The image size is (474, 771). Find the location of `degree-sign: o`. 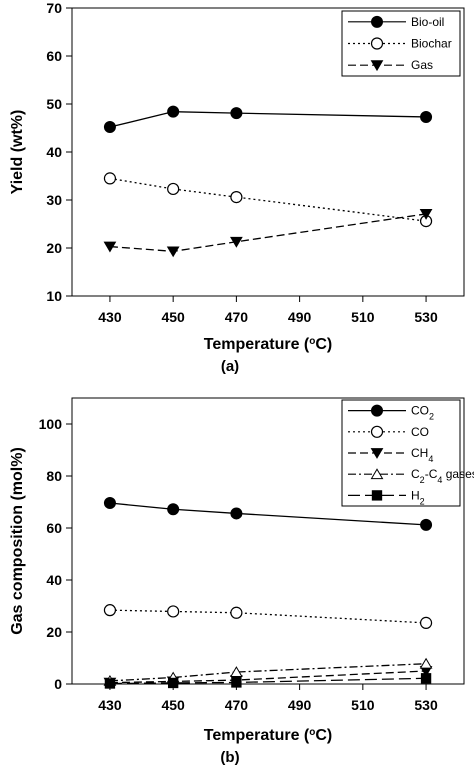

degree-sign: o is located at coordinates (312, 732).